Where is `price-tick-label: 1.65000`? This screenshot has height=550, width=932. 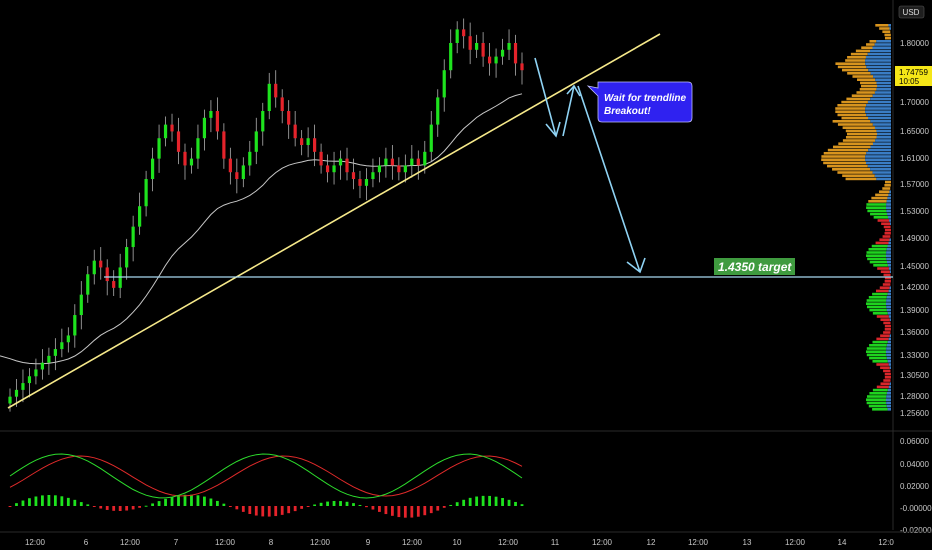 price-tick-label: 1.65000 is located at coordinates (914, 131).